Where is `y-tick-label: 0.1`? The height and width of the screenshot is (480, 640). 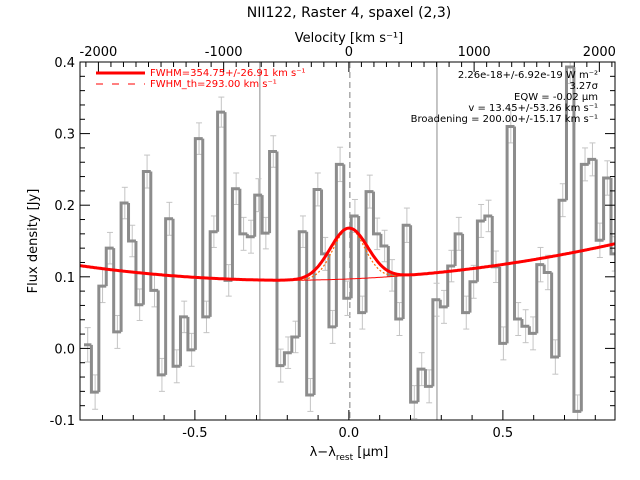 y-tick-label: 0.1 is located at coordinates (64, 278).